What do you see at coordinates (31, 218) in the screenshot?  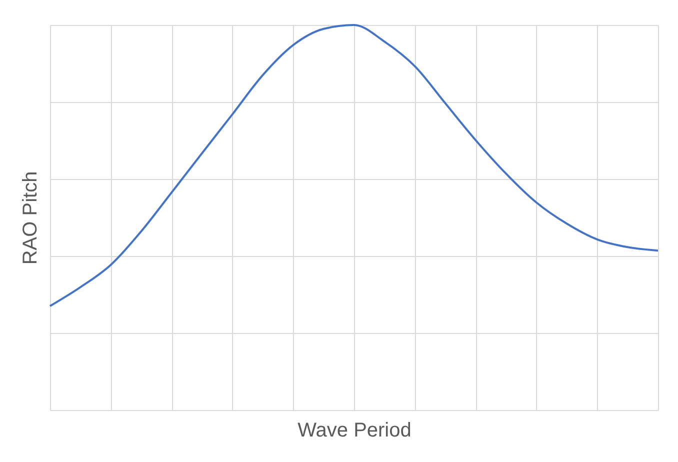 I see `y-axis-title: RAO Pitch` at bounding box center [31, 218].